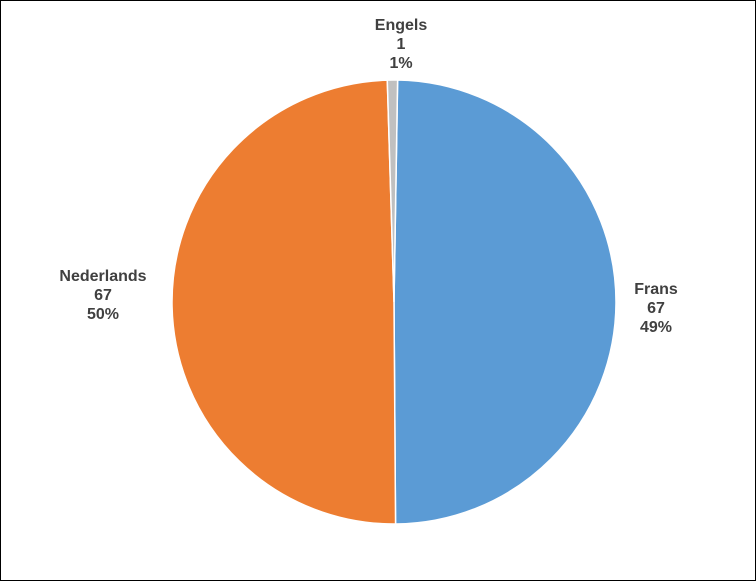 This screenshot has width=756, height=581. I want to click on data-label-nederlands: Nederlands 67 50%, so click(102, 295).